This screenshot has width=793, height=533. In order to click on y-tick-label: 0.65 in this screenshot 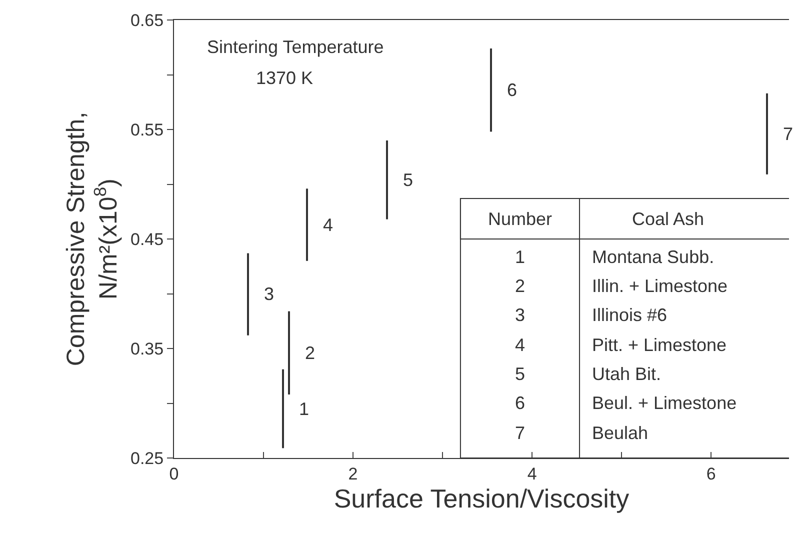, I will do `click(147, 20)`.